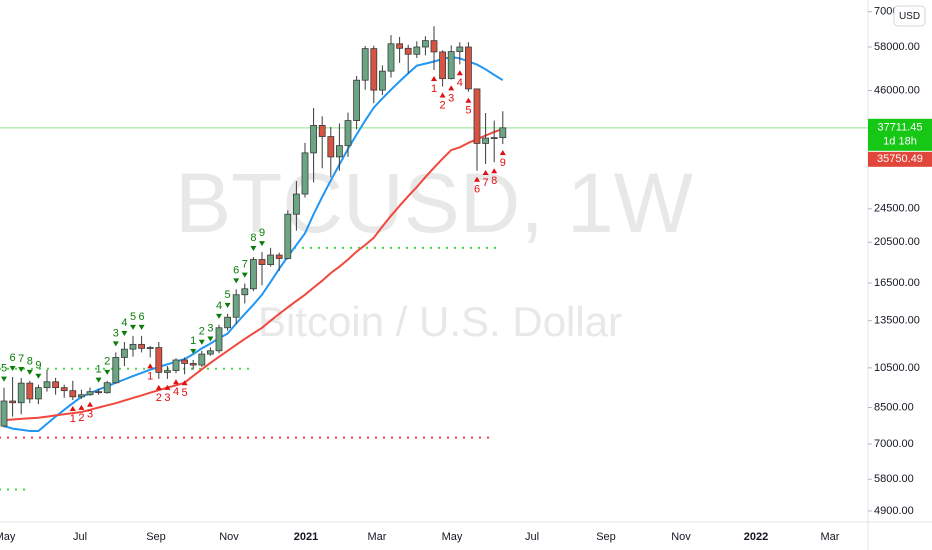 This screenshot has width=932, height=550. What do you see at coordinates (897, 242) in the screenshot?
I see `y-tick-label: 20500.00` at bounding box center [897, 242].